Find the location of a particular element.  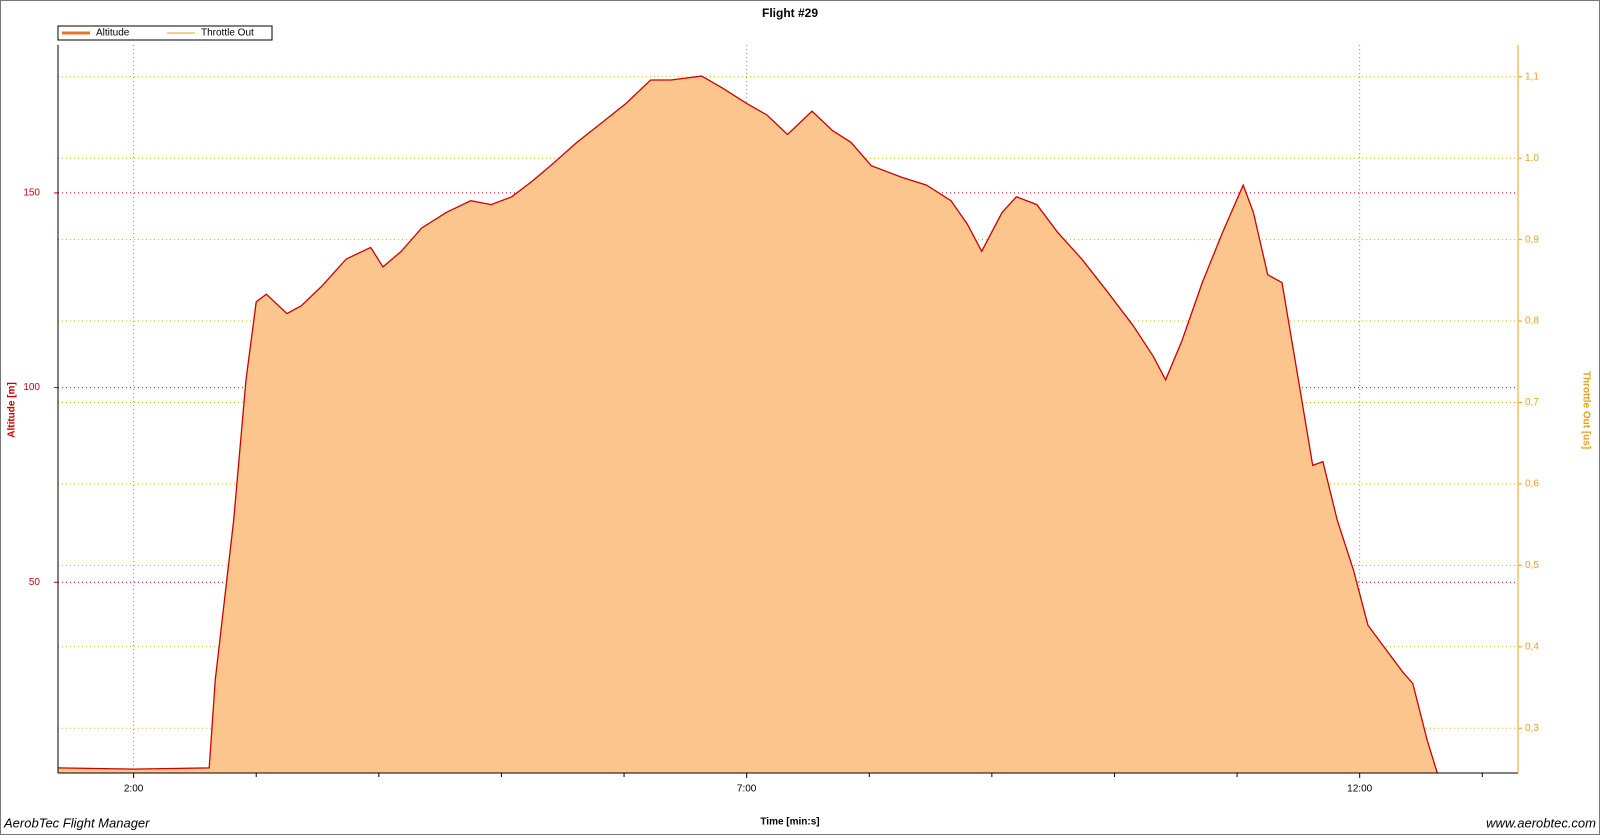

y2-tick-label: 0,9 is located at coordinates (1532, 239).